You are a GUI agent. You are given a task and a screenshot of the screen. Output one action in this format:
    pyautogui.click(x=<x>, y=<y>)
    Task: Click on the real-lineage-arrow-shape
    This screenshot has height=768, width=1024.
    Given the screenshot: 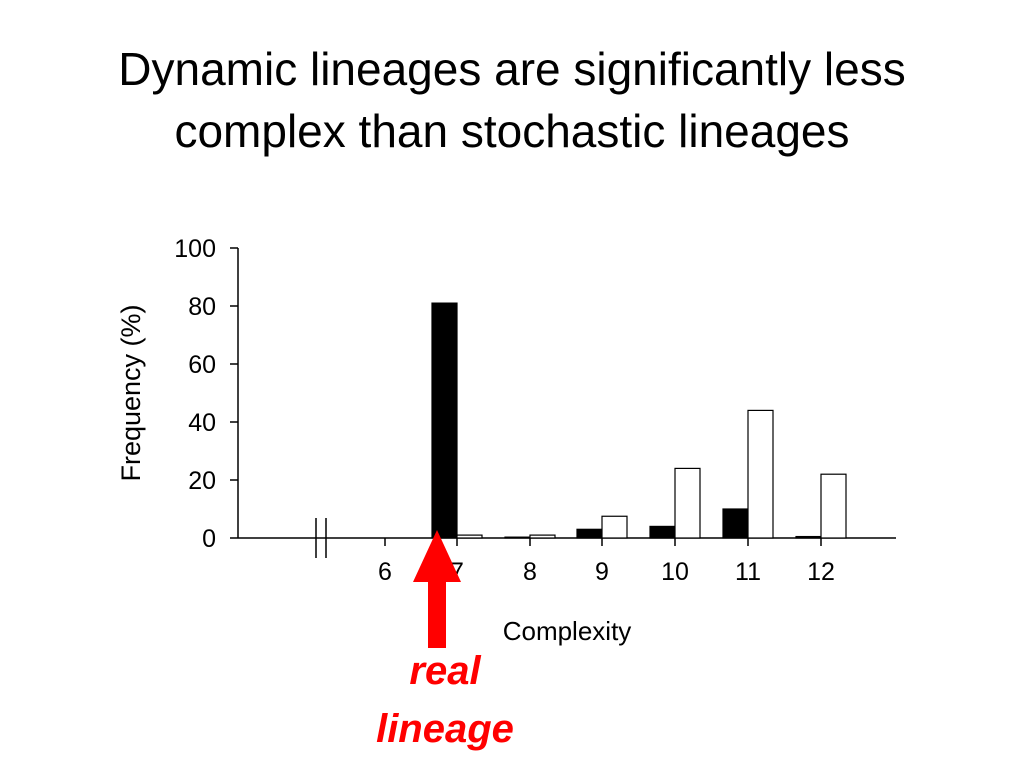 What is the action you would take?
    pyautogui.click(x=437, y=589)
    